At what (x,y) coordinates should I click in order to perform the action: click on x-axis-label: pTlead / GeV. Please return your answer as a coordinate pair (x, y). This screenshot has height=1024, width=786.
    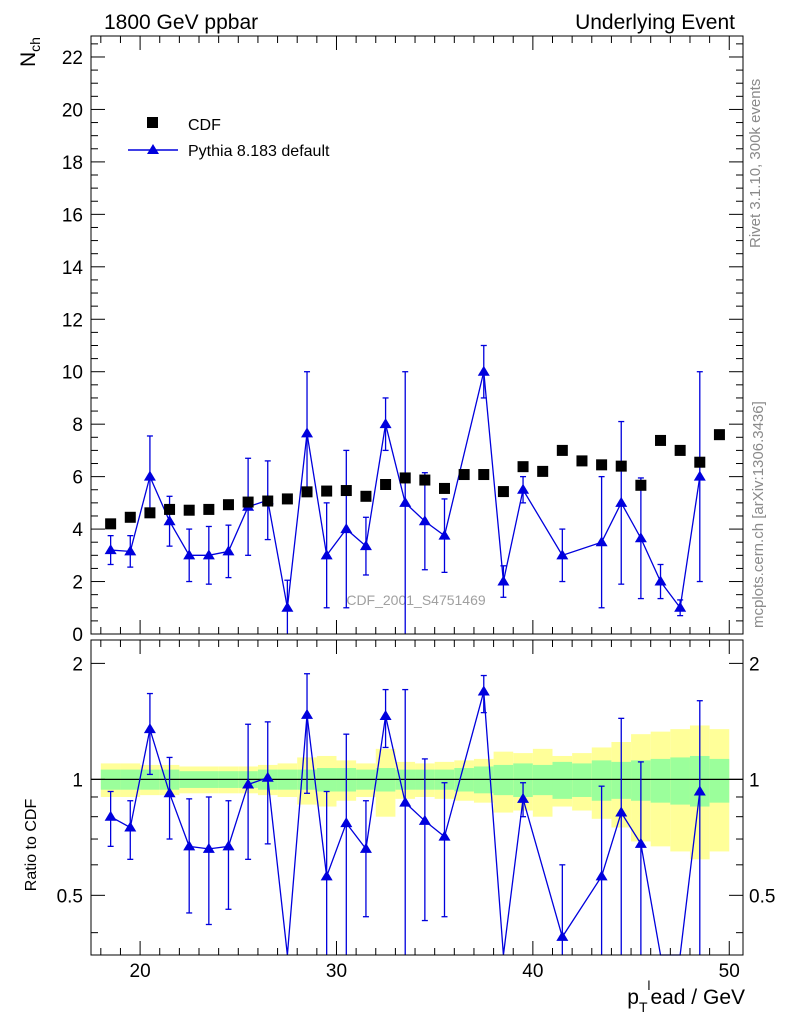
    Looking at the image, I should click on (686, 996).